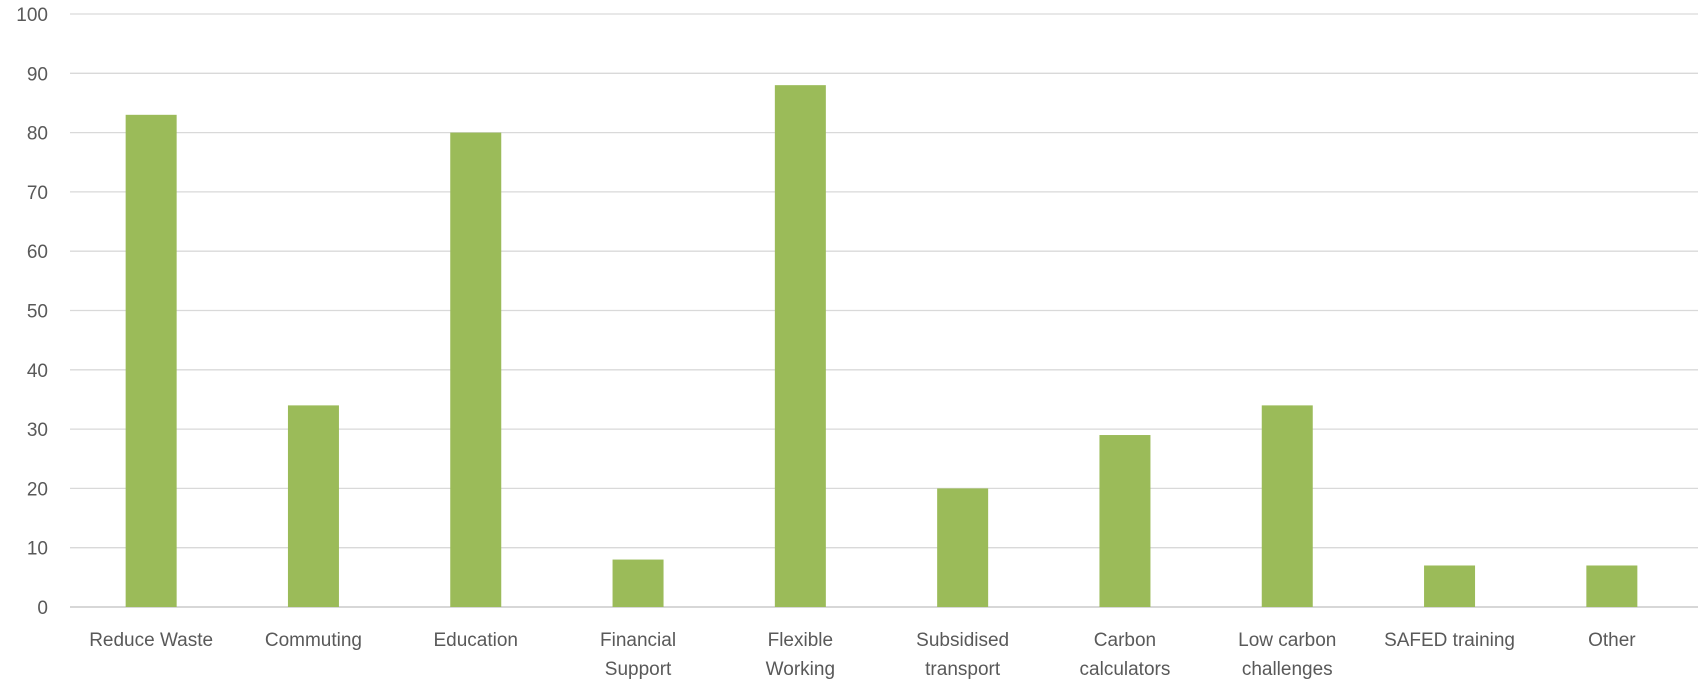 The height and width of the screenshot is (680, 1698). I want to click on x-category-label: challenges, so click(1287, 669).